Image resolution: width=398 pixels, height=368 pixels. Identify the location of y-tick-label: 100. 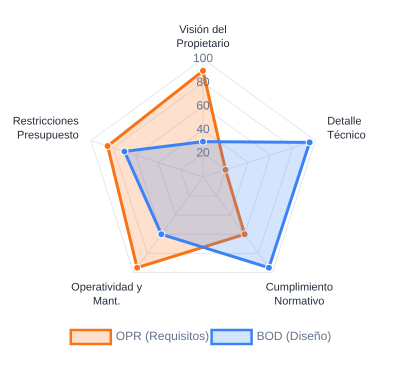
(203, 58).